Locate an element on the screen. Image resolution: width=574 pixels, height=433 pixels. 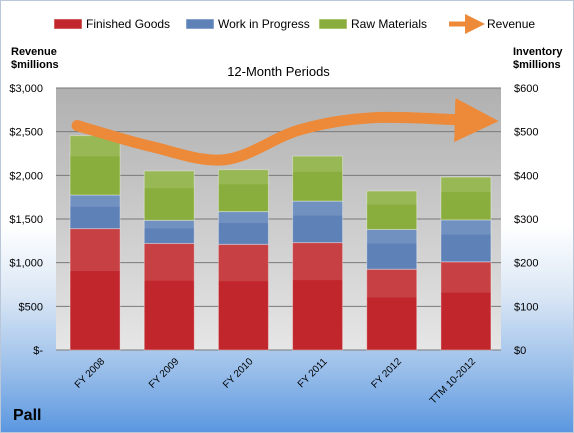
legend-label-raw-materials: Raw Materials is located at coordinates (389, 24).